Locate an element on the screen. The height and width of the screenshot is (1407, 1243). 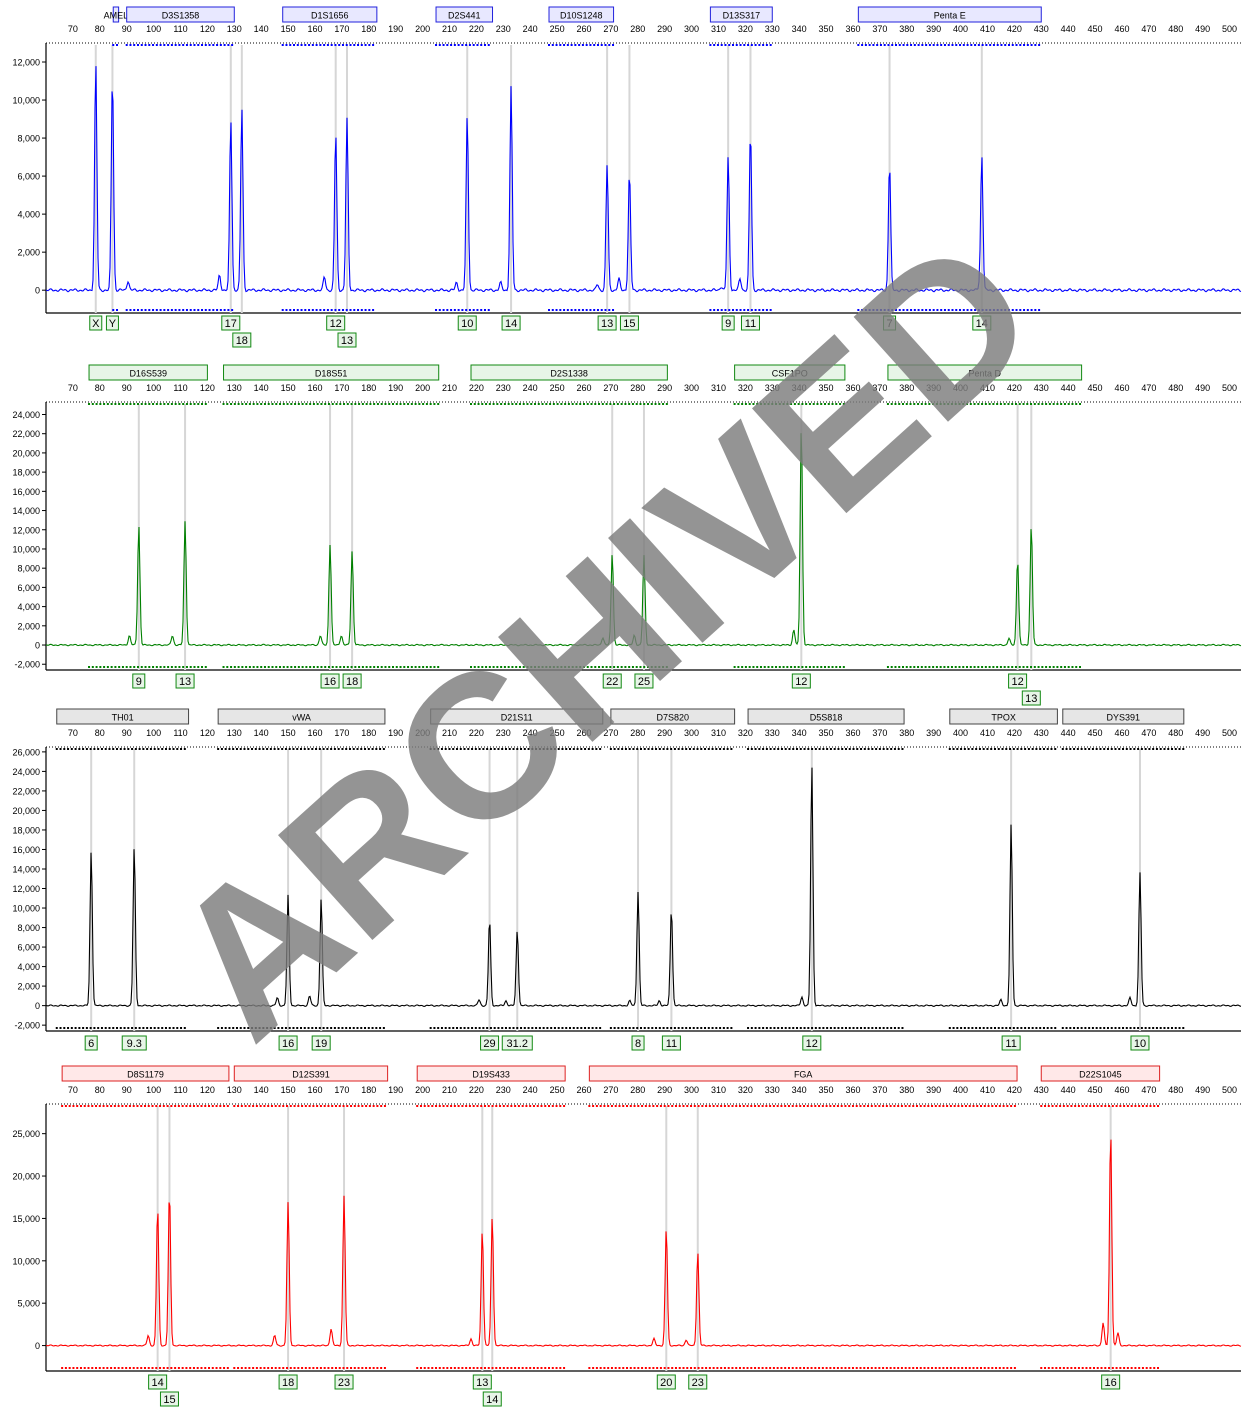
x-tick-label: 80 is located at coordinates (100, 733).